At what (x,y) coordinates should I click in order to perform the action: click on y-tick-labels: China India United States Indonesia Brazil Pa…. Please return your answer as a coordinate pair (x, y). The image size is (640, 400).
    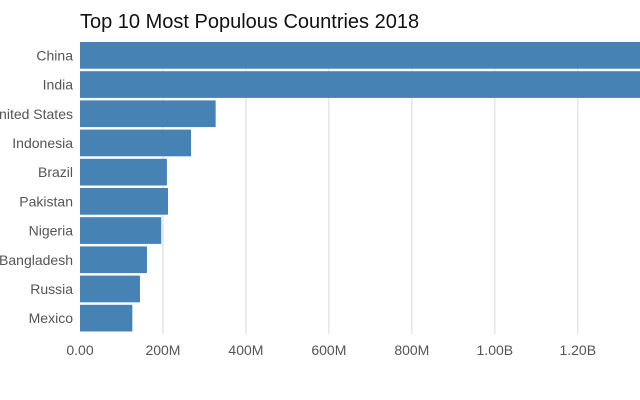
    Looking at the image, I should click on (36, 186).